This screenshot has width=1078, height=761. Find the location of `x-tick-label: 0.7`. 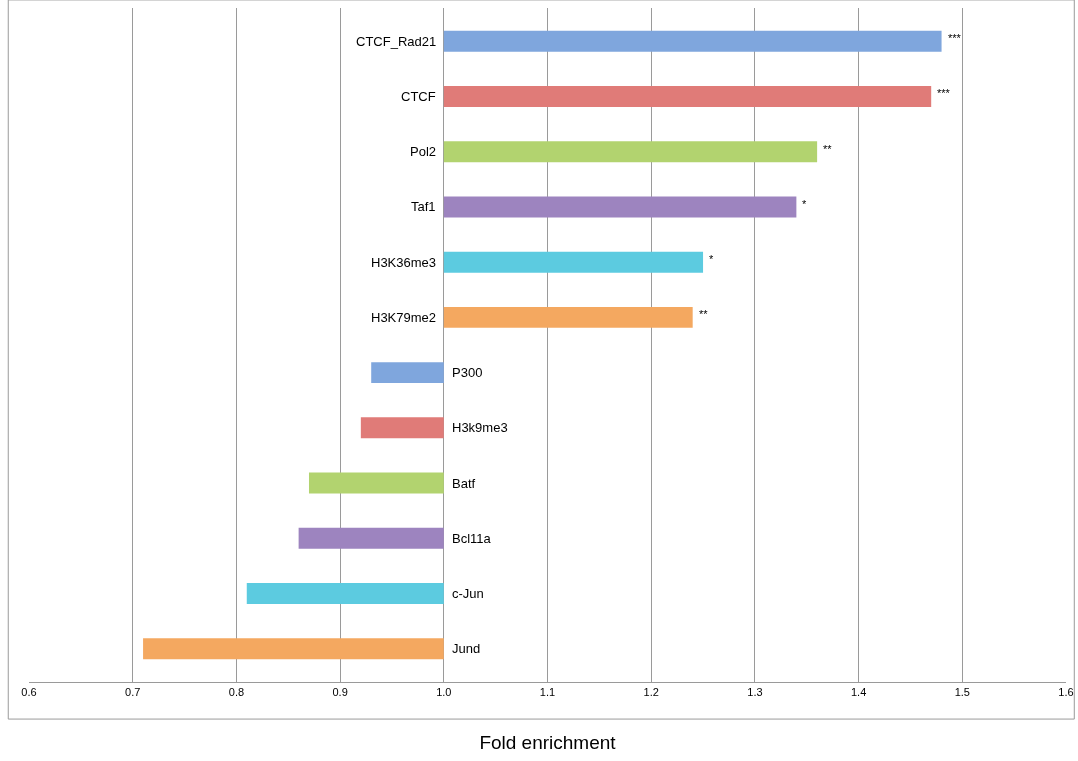

x-tick-label: 0.7 is located at coordinates (133, 692).